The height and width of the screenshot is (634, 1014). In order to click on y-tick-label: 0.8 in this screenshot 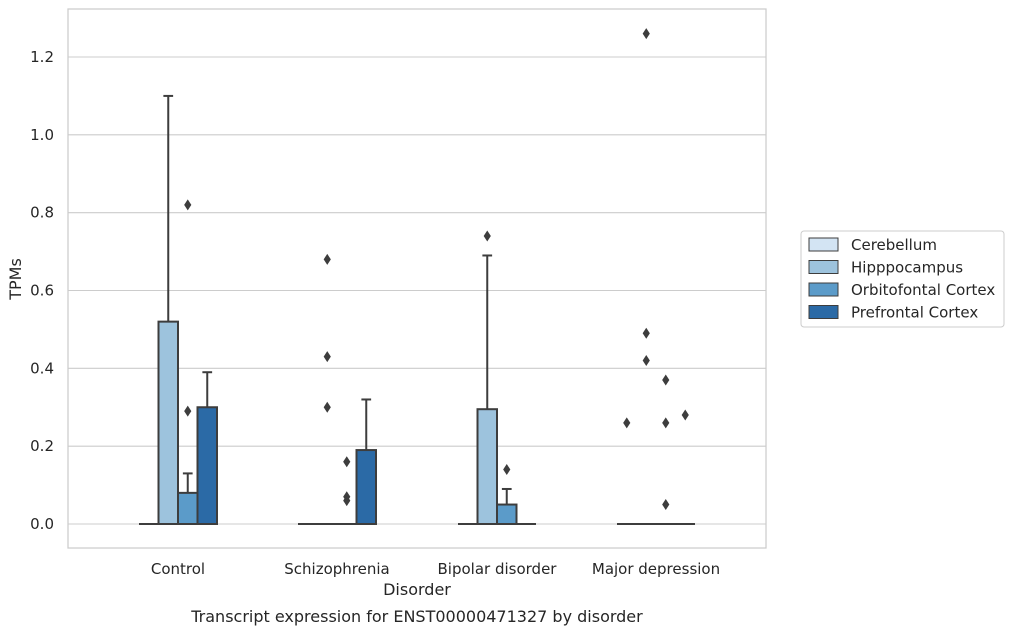, I will do `click(42, 213)`.